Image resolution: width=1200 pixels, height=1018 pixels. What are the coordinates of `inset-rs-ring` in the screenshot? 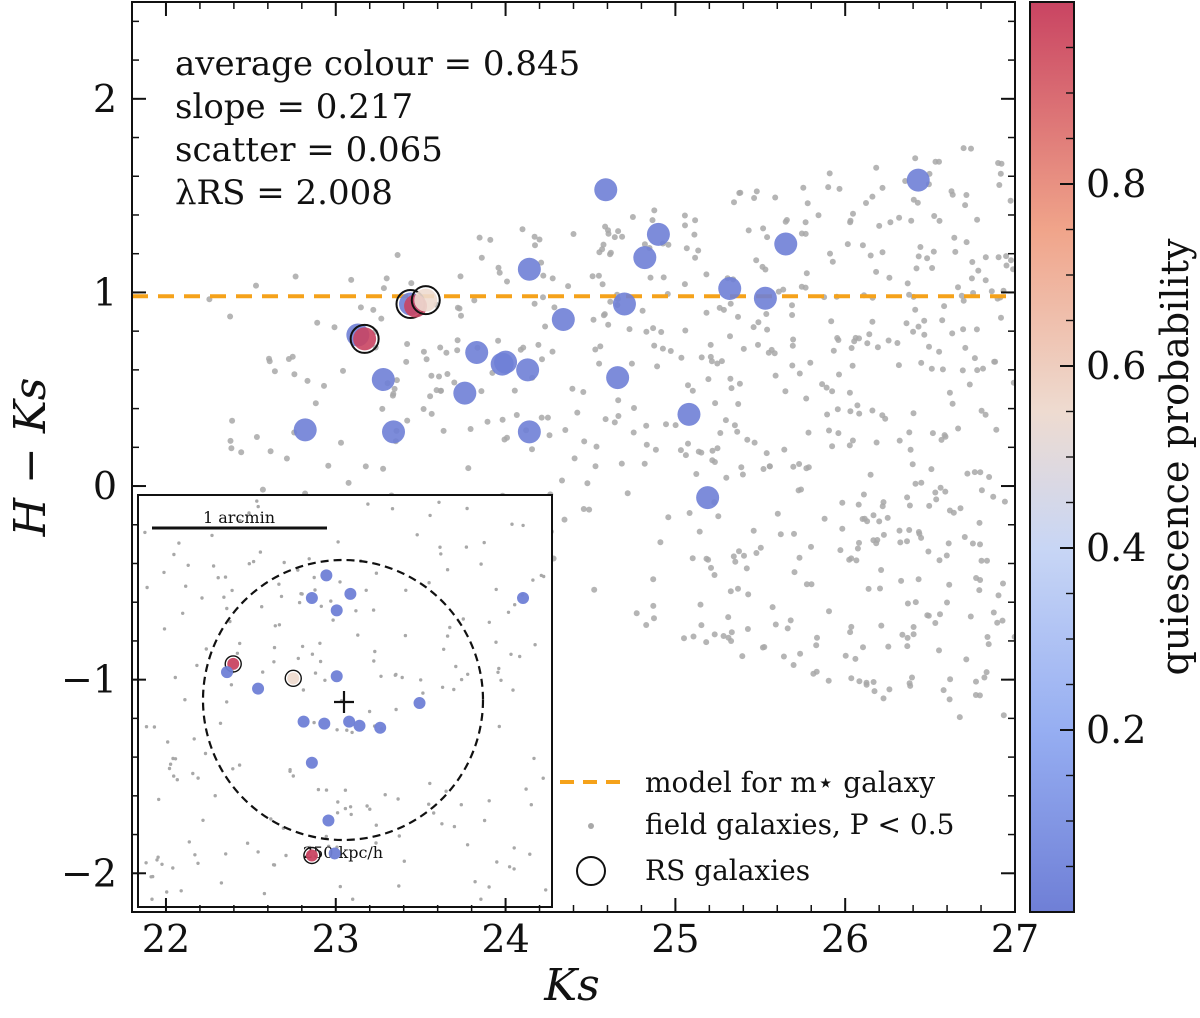 It's located at (293, 678).